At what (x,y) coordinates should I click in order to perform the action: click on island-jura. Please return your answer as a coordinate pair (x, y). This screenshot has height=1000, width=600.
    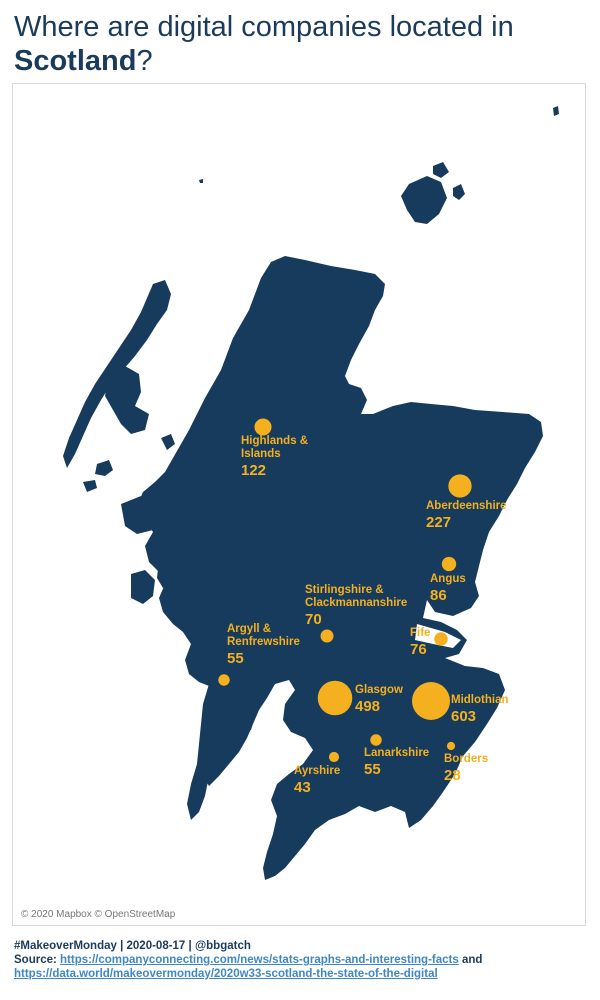
    Looking at the image, I should click on (166, 571).